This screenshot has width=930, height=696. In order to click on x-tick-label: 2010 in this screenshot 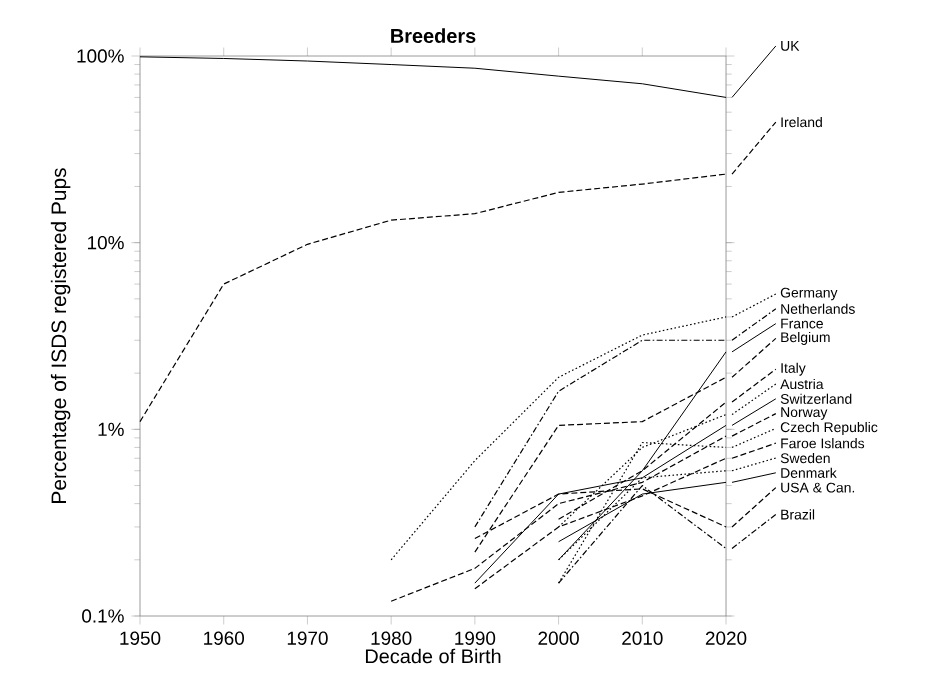, I will do `click(642, 638)`.